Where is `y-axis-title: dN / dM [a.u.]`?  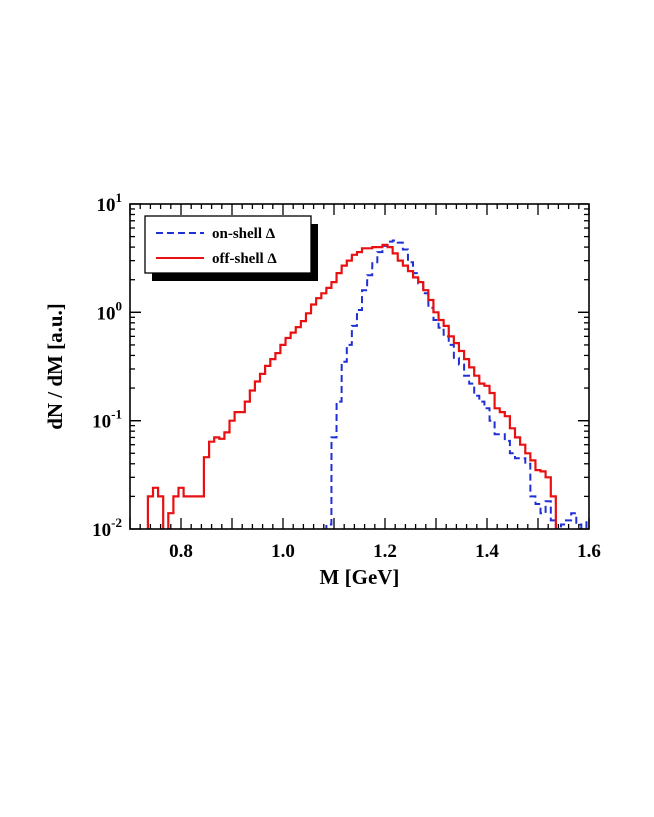 y-axis-title: dN / dM [a.u.] is located at coordinates (55, 366).